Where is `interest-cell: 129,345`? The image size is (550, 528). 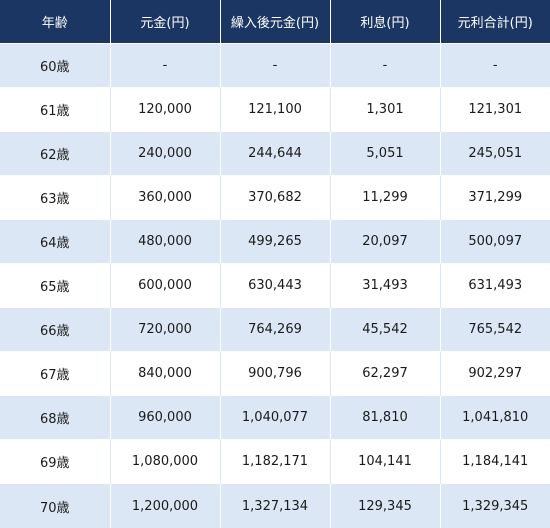 interest-cell: 129,345 is located at coordinates (385, 505).